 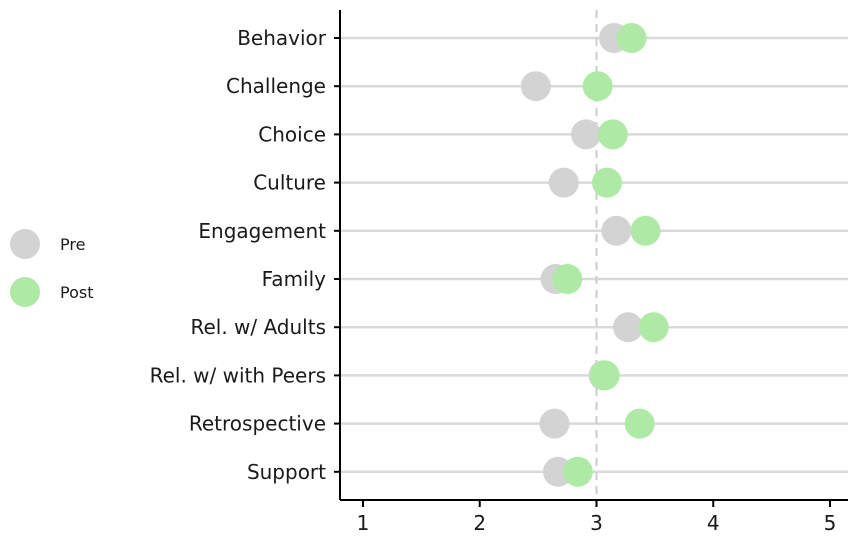 What do you see at coordinates (631, 38) in the screenshot?
I see `point-post-behavior` at bounding box center [631, 38].